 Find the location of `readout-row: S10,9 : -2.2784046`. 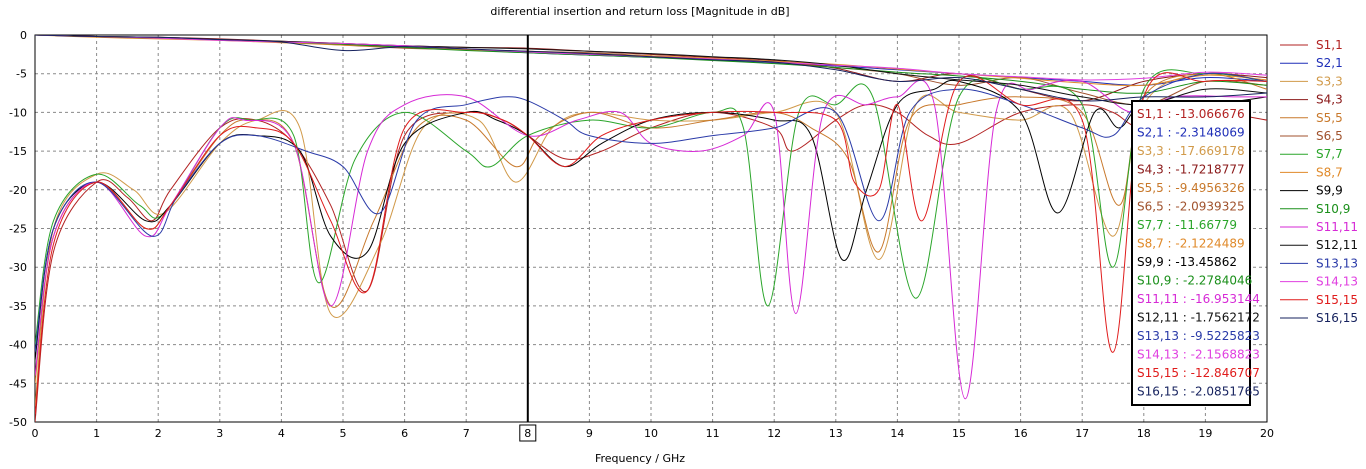

readout-row: S10,9 : -2.2784046 is located at coordinates (1194, 281).